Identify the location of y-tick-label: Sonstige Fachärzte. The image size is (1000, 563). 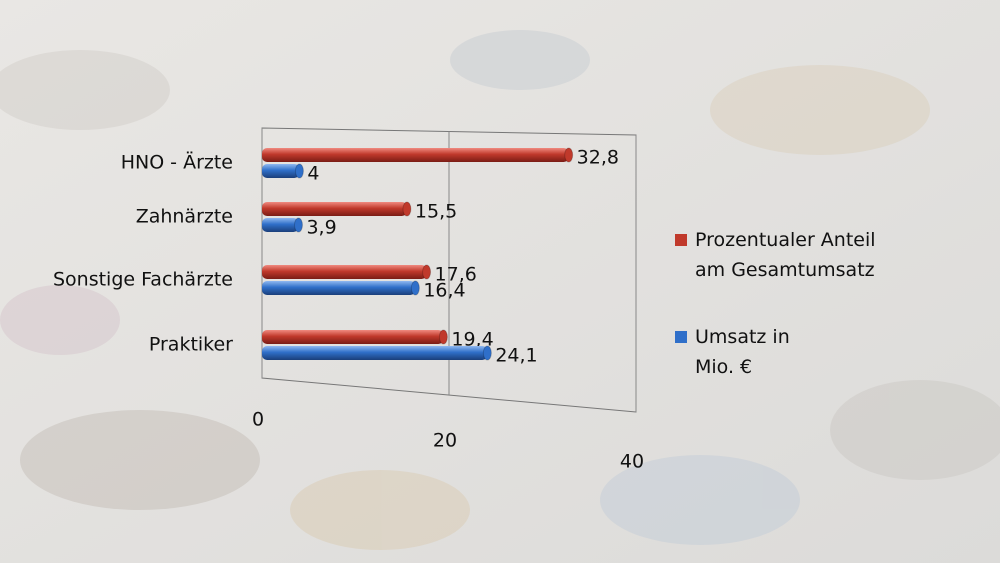
(143, 280).